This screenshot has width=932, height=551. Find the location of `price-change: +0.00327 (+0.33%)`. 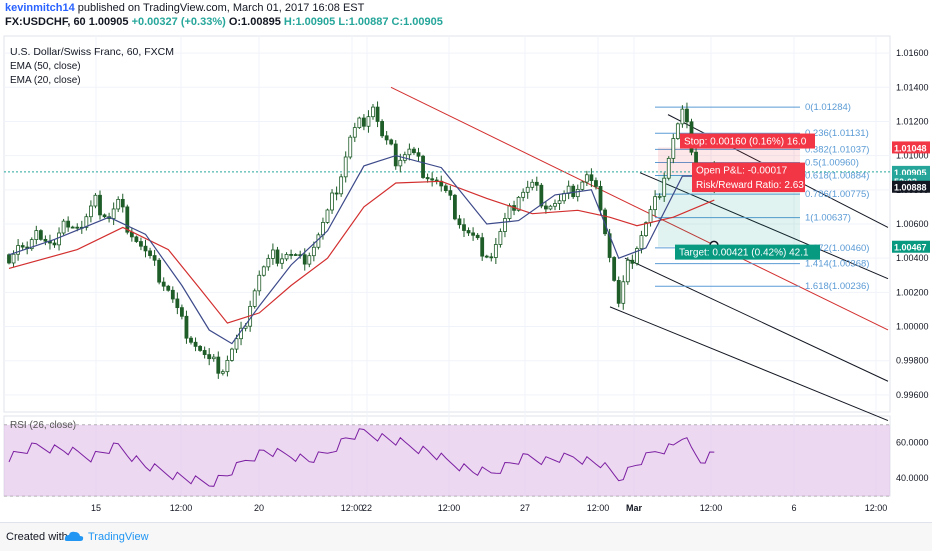

price-change: +0.00327 (+0.33%) is located at coordinates (178, 22).